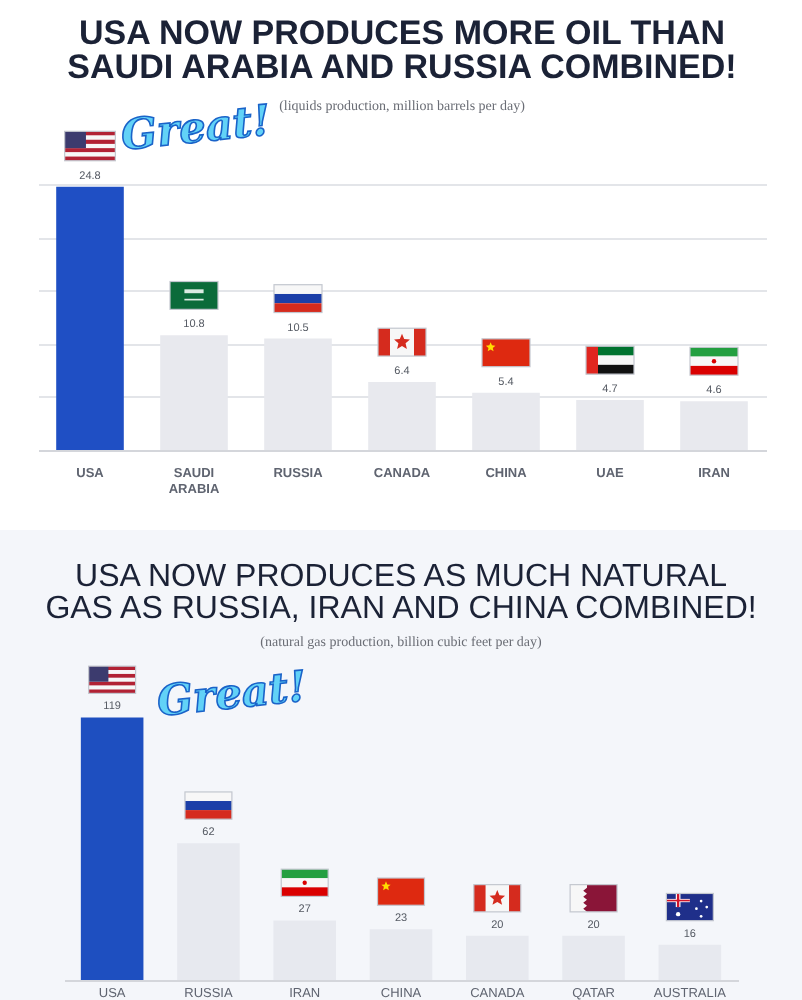 The height and width of the screenshot is (1000, 802). I want to click on chart-title: USA NOW PRODUCES AS MUCH NATURAL GAS AS RUSSIA, IRAN AND CHINA COMBINED!, so click(401, 593).